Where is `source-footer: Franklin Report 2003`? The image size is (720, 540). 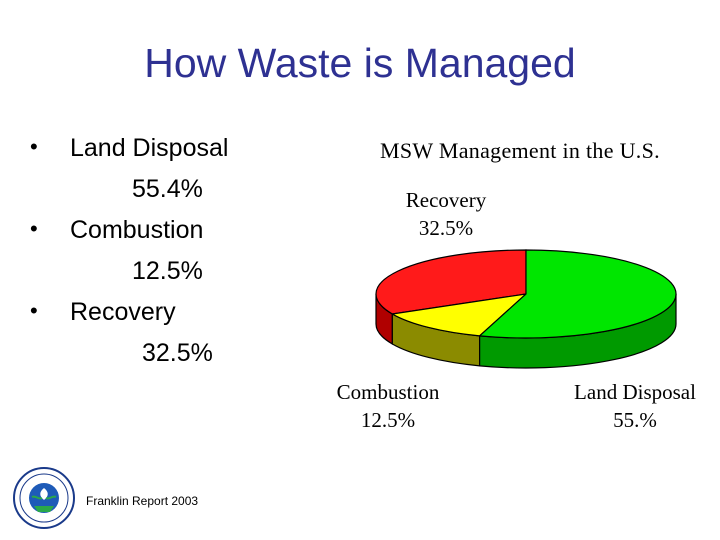 source-footer: Franklin Report 2003 is located at coordinates (142, 501).